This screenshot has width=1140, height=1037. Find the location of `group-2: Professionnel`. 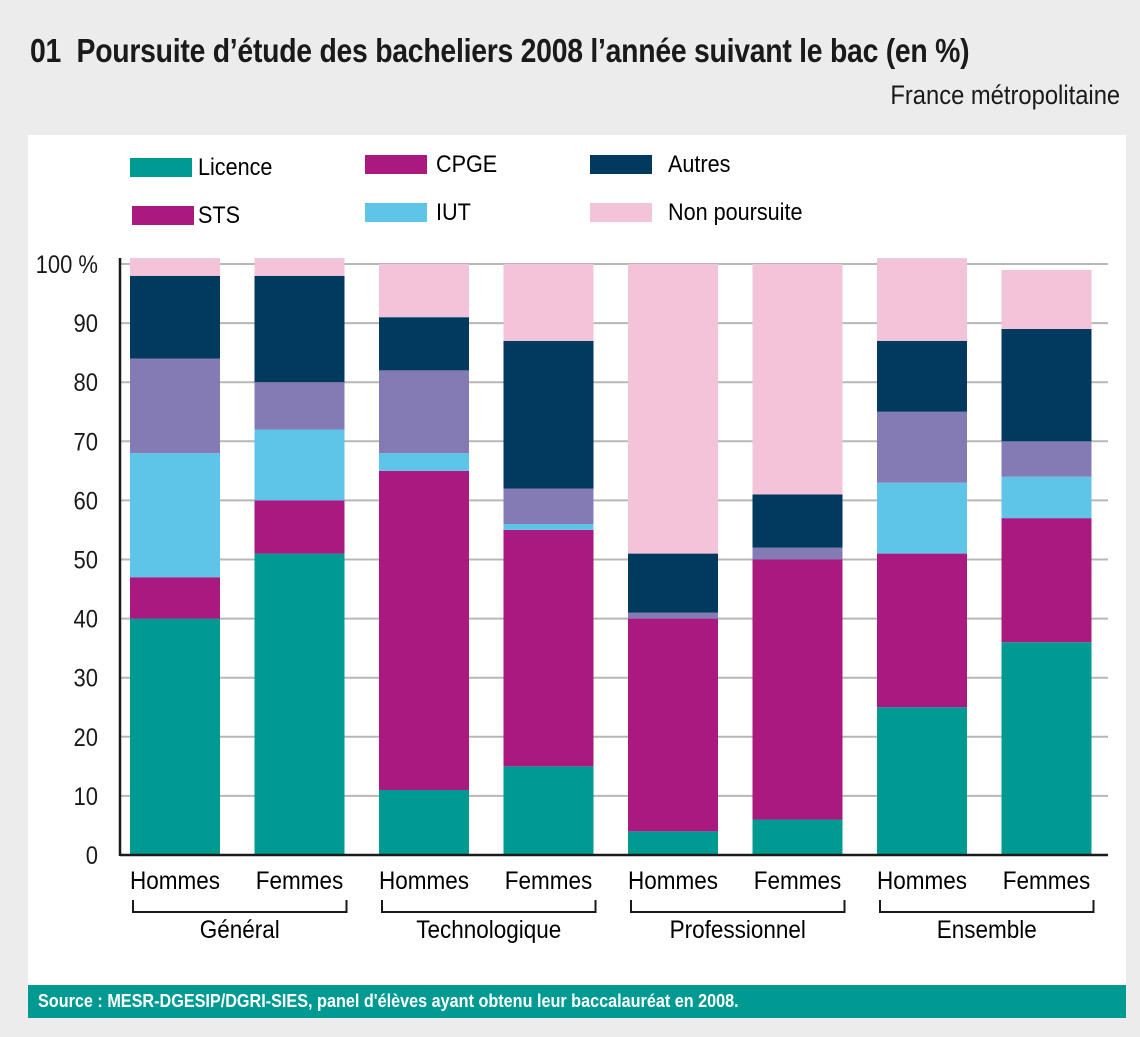

group-2: Professionnel is located at coordinates (738, 922).